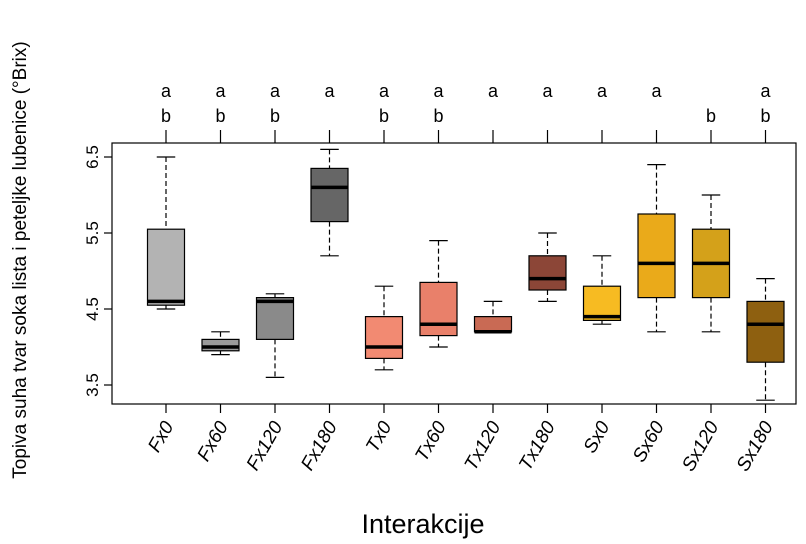 This screenshot has width=806, height=544. What do you see at coordinates (384, 338) in the screenshot?
I see `box-Tx0` at bounding box center [384, 338].